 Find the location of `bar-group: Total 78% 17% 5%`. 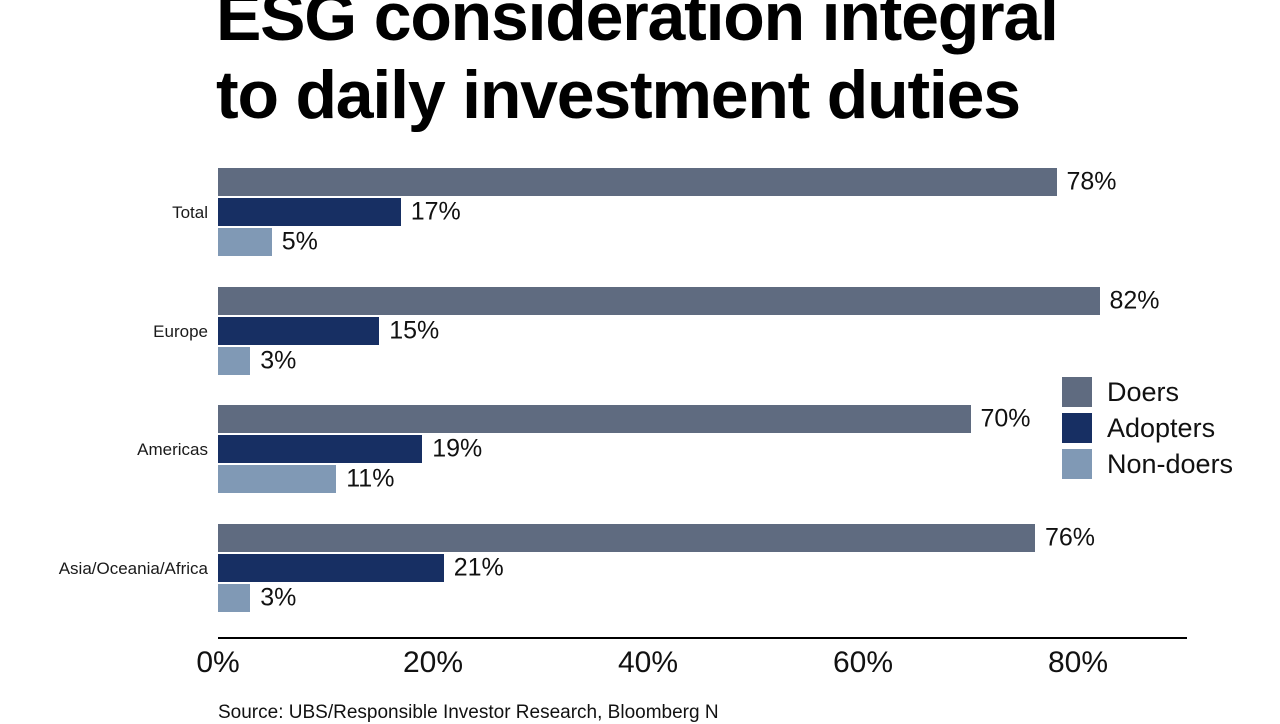

bar-group: Total 78% 17% 5% is located at coordinates (640, 212).